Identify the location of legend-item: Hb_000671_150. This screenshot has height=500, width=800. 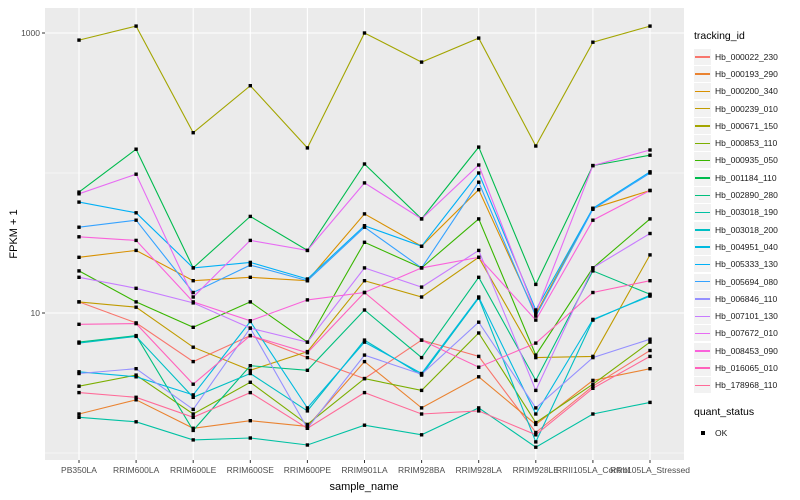
(747, 125).